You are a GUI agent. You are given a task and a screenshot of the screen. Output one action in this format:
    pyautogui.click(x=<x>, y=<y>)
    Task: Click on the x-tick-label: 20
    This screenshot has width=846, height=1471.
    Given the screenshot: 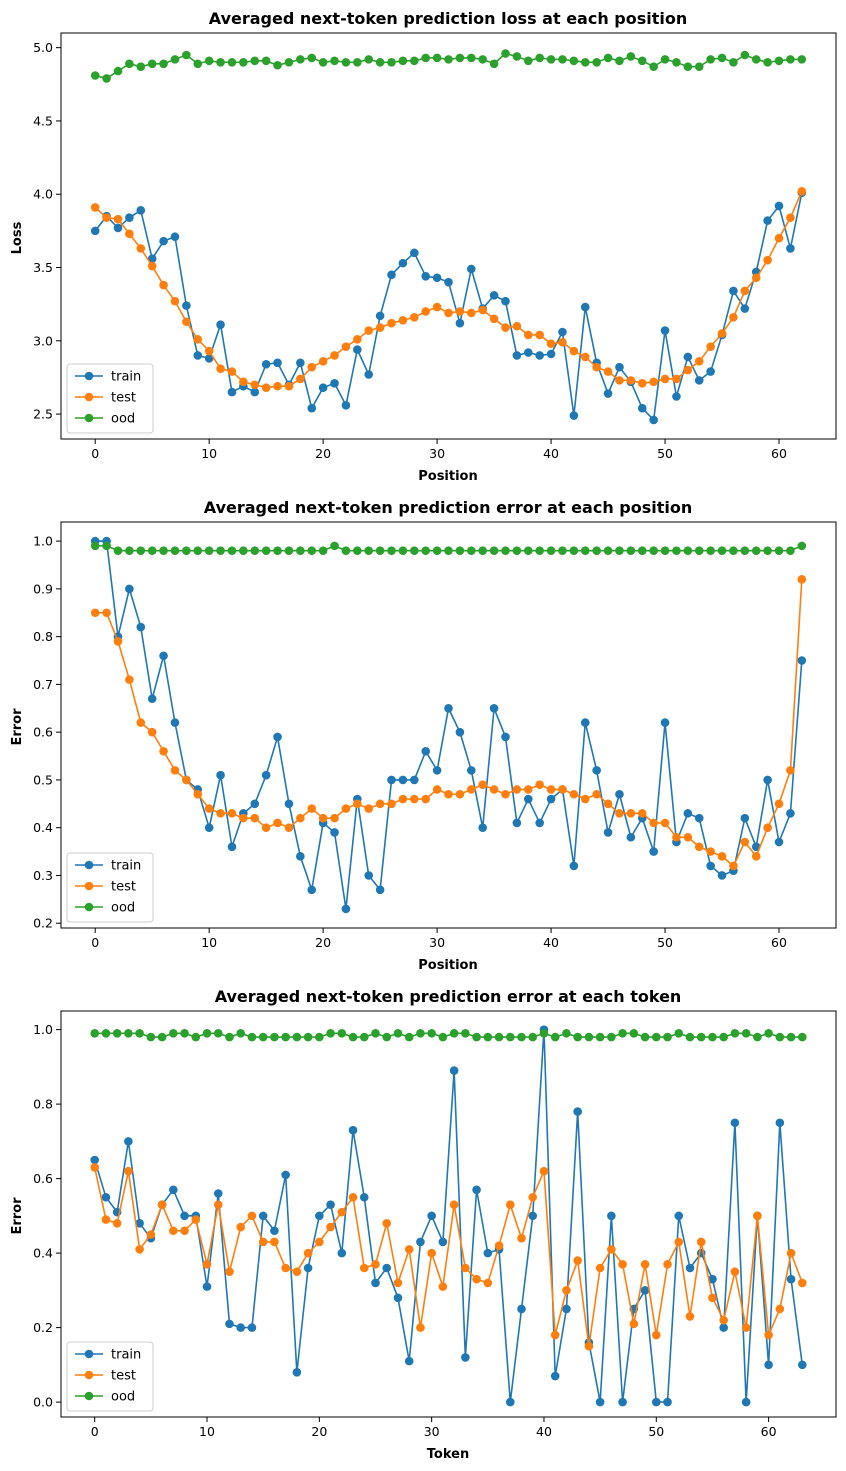 What is the action you would take?
    pyautogui.click(x=323, y=453)
    